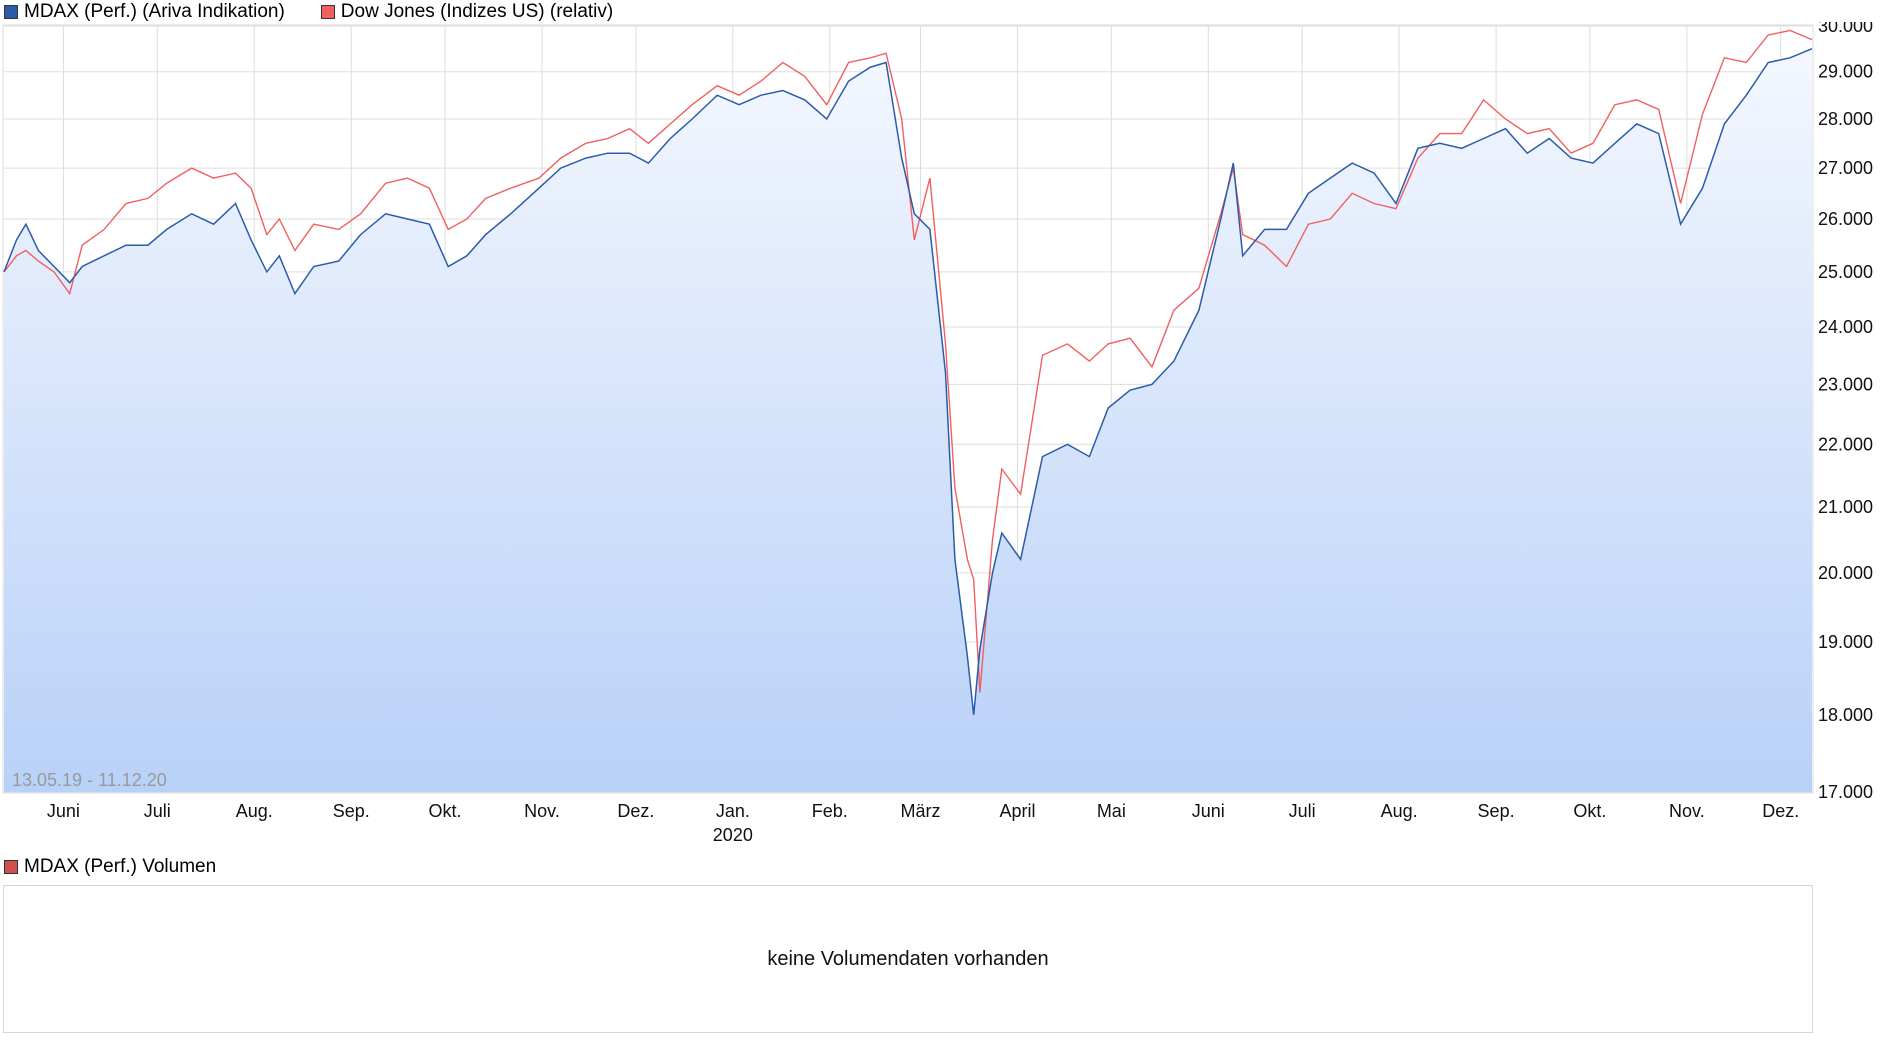 This screenshot has height=1049, width=1880. I want to click on legend-item-mdax: MDAX (Perf.) (Ariva Indikation), so click(144, 12).